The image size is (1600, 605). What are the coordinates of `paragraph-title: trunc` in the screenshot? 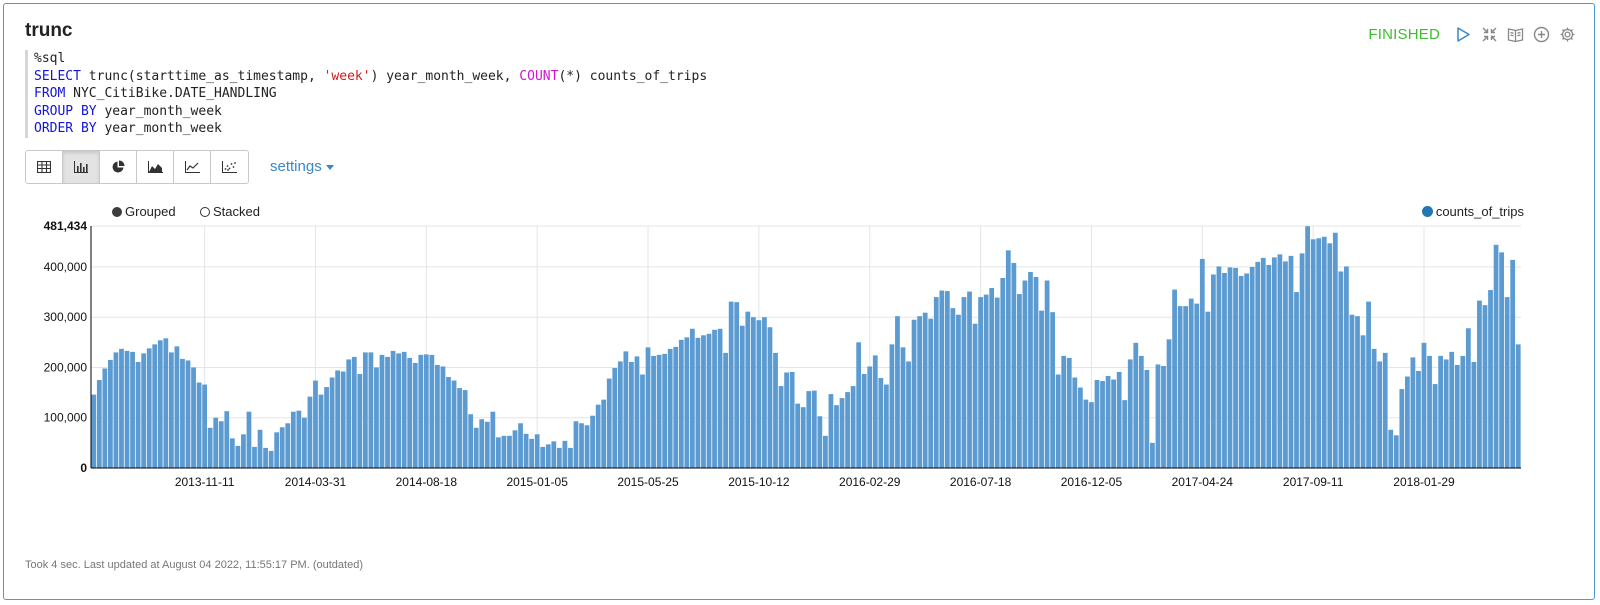 It's located at (49, 30).